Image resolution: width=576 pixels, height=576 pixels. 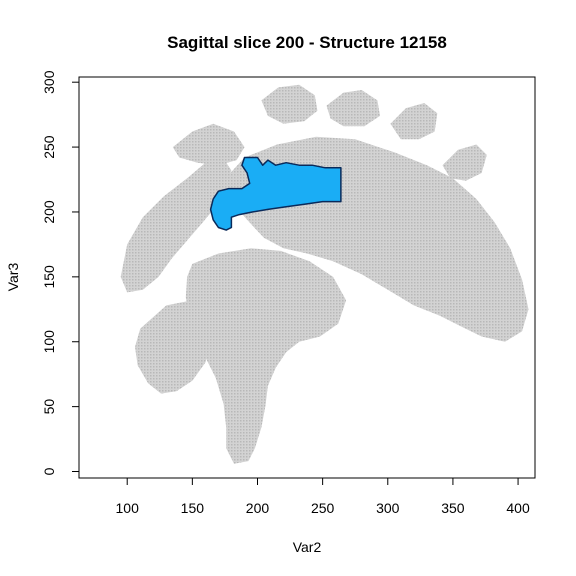 What do you see at coordinates (49, 277) in the screenshot?
I see `y-tick-label: 150` at bounding box center [49, 277].